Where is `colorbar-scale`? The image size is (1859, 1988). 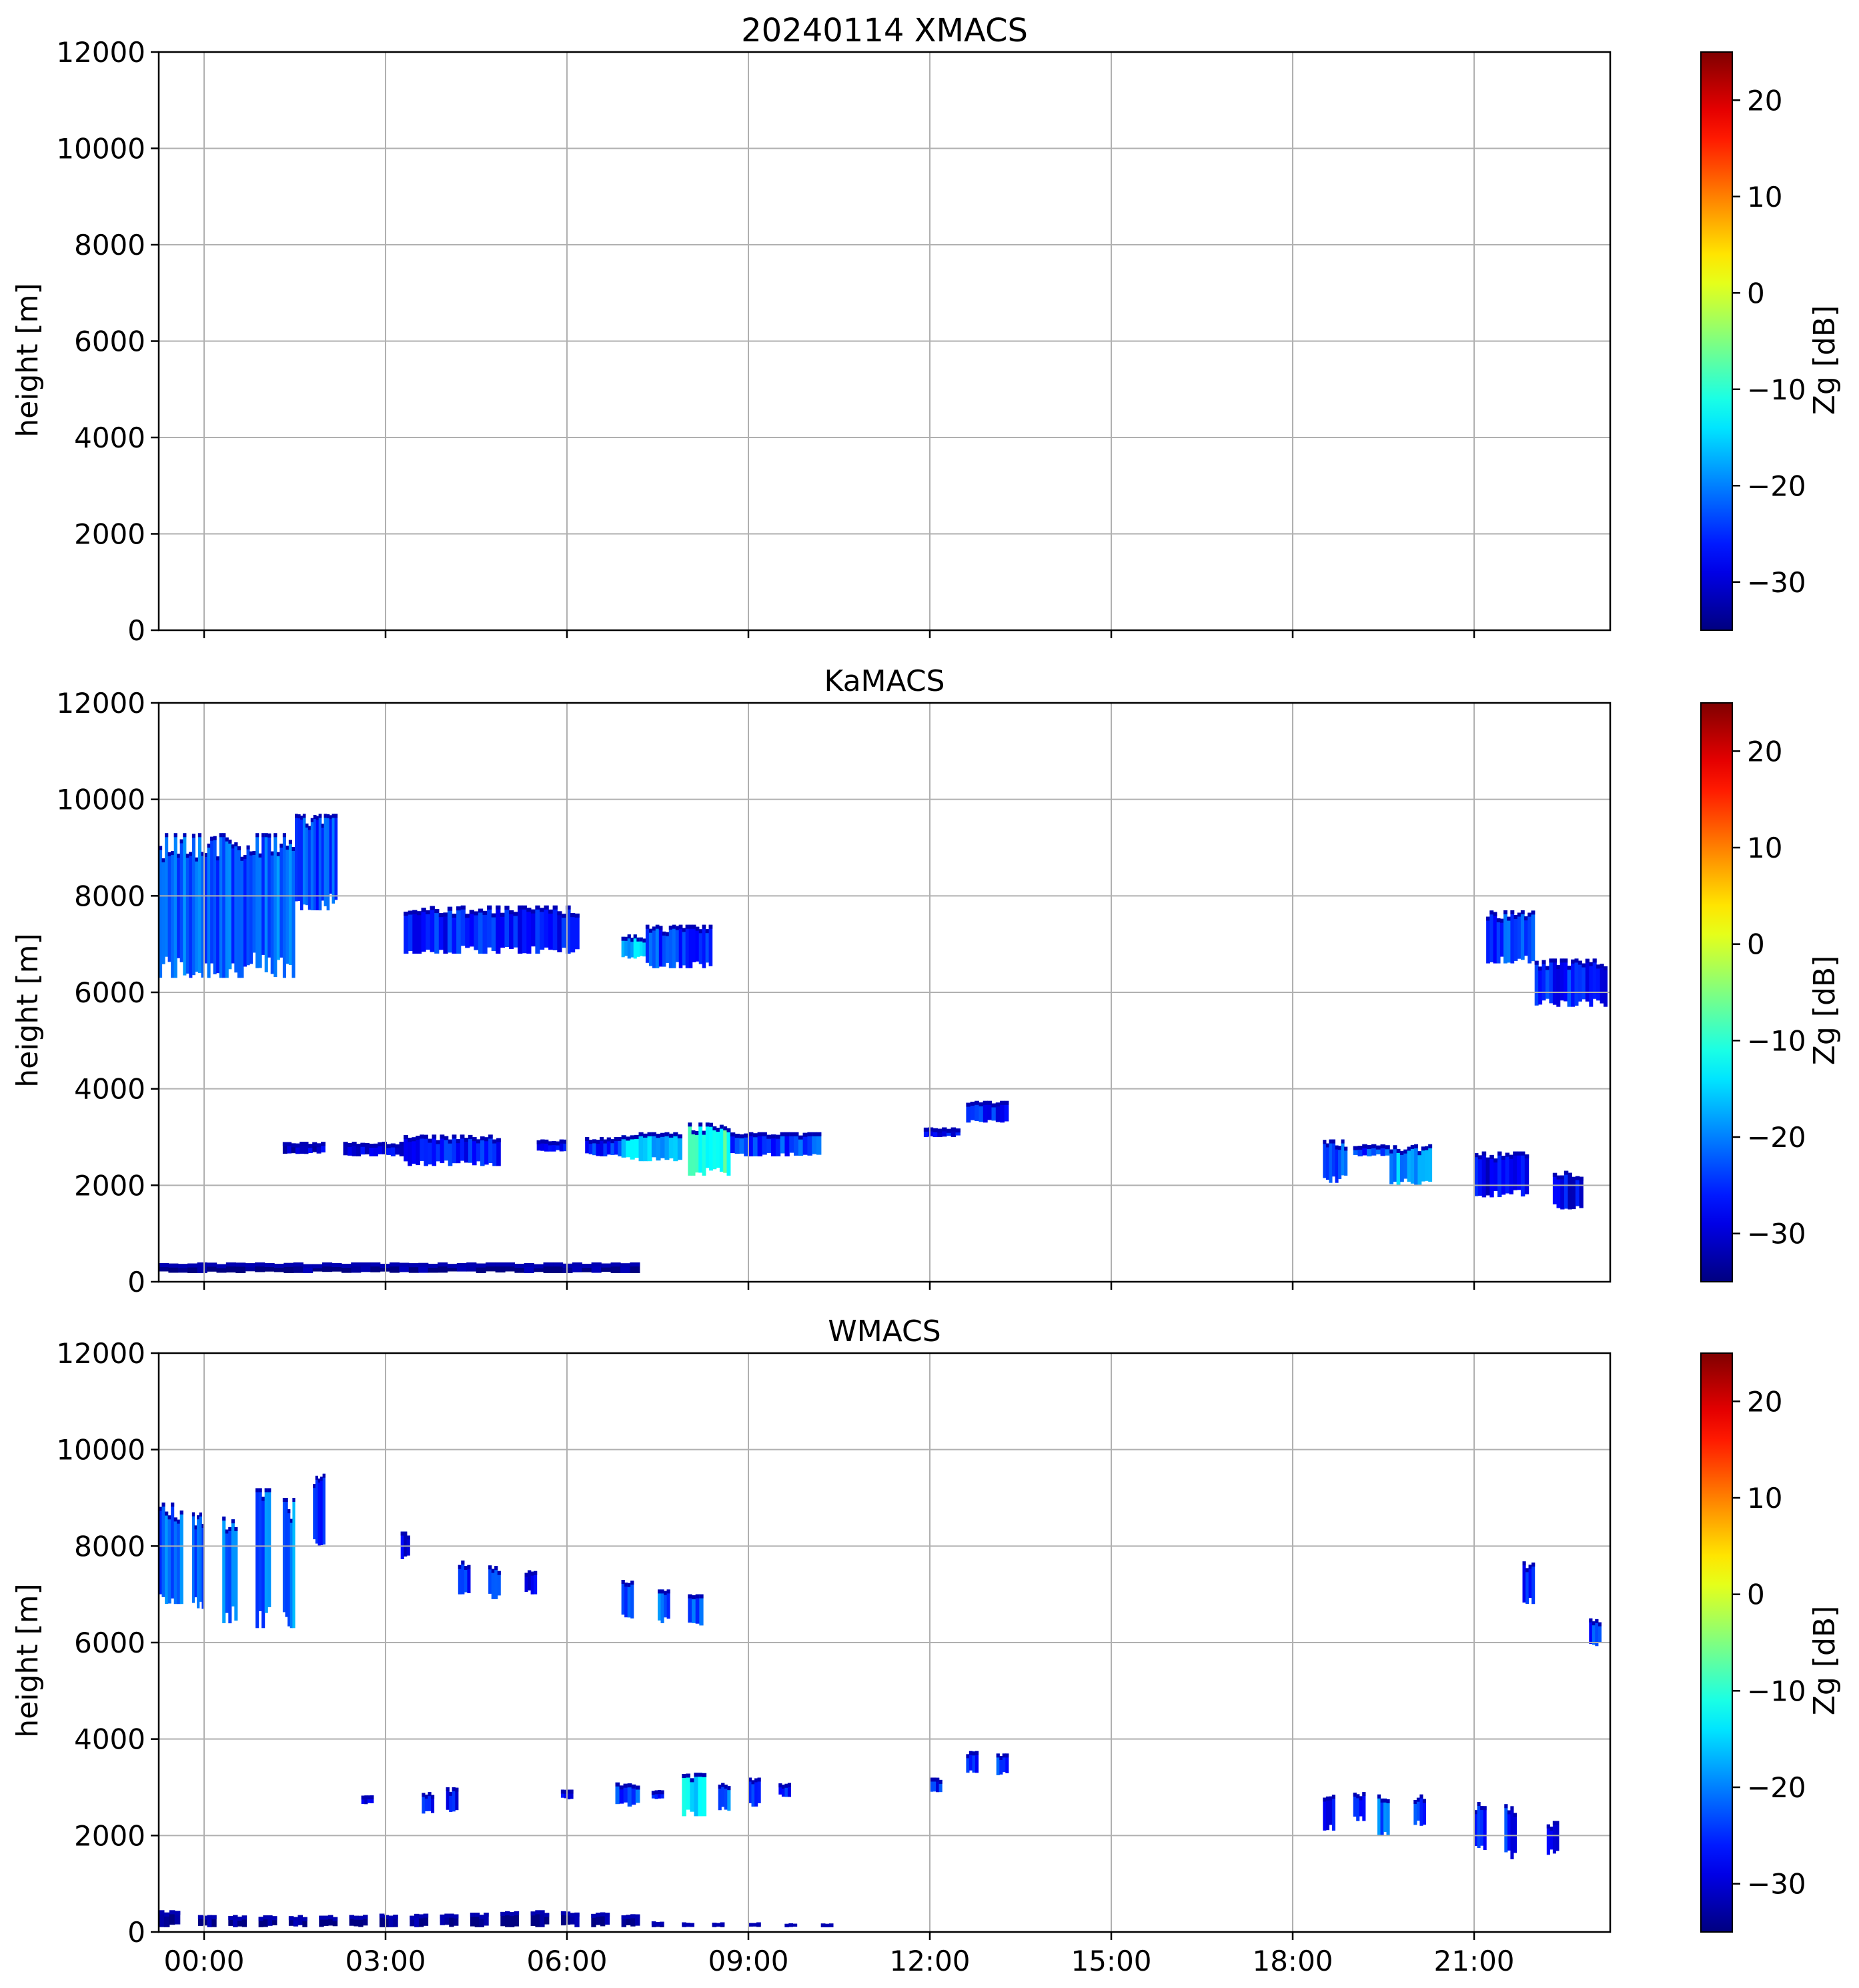
colorbar-scale is located at coordinates (1717, 341).